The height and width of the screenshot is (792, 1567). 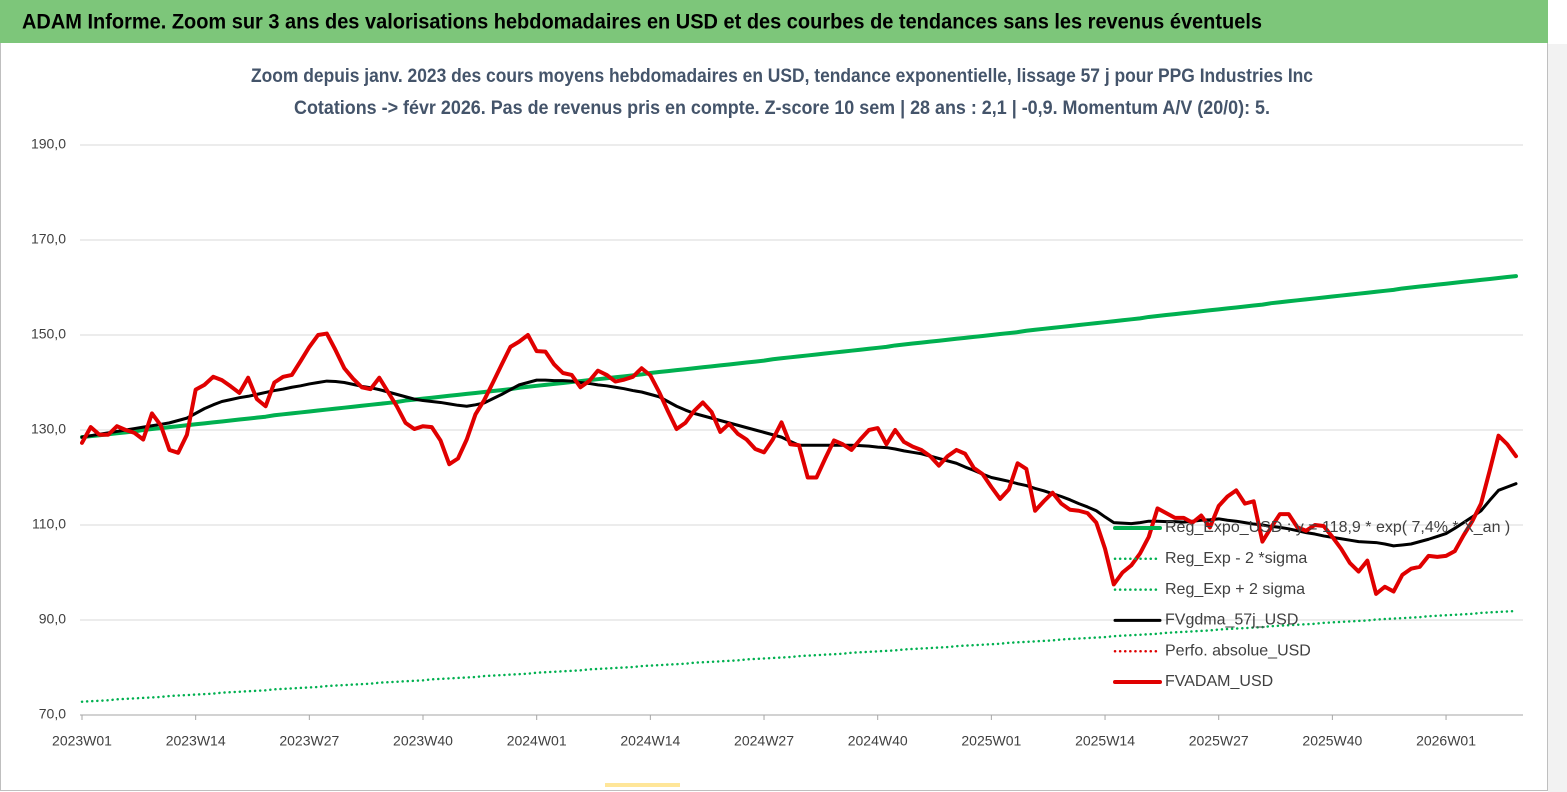 I want to click on y-tick-label: 70,0, so click(x=52, y=714).